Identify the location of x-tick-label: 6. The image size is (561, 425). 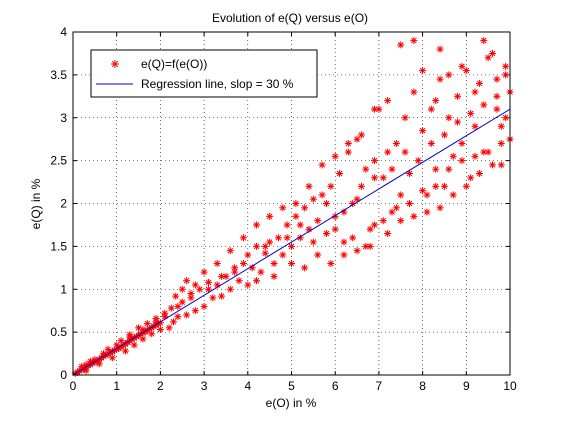
(335, 386).